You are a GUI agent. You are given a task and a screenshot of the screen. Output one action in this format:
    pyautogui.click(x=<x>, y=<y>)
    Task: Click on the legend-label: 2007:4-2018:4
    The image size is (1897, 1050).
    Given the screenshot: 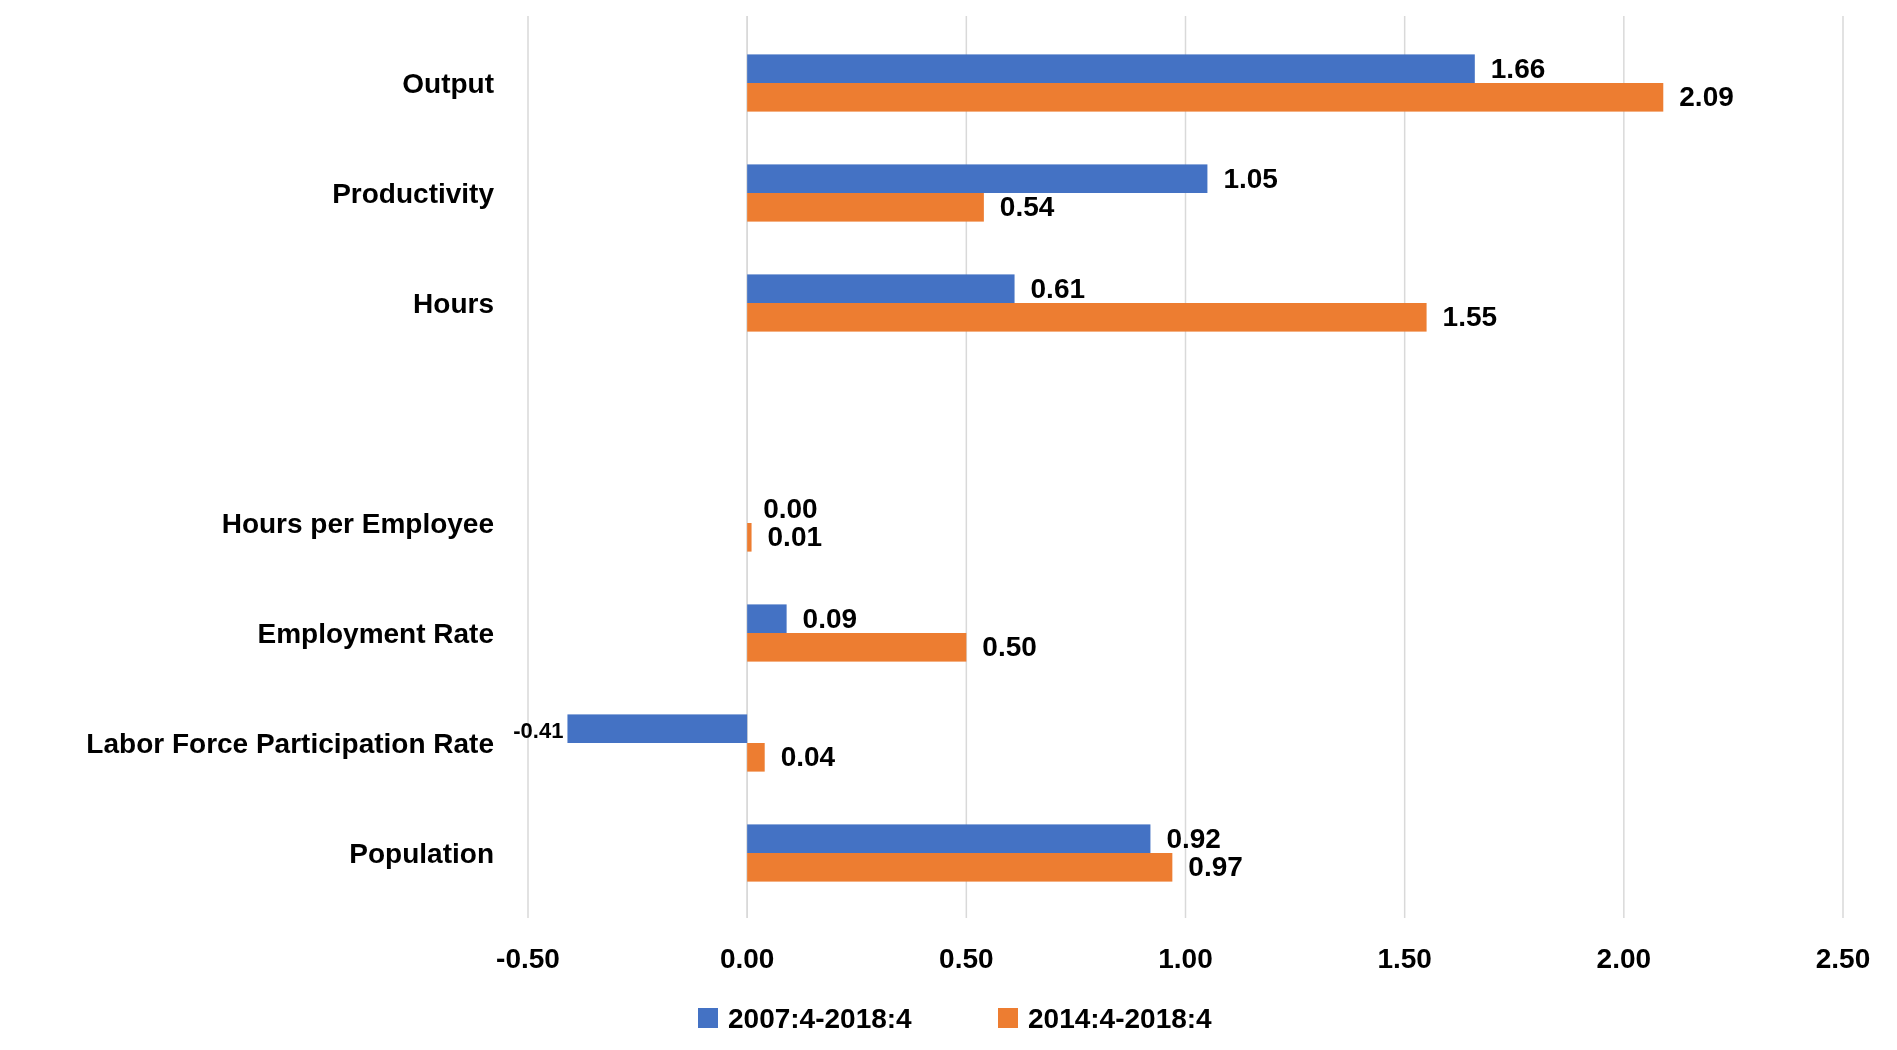 What is the action you would take?
    pyautogui.click(x=820, y=1018)
    